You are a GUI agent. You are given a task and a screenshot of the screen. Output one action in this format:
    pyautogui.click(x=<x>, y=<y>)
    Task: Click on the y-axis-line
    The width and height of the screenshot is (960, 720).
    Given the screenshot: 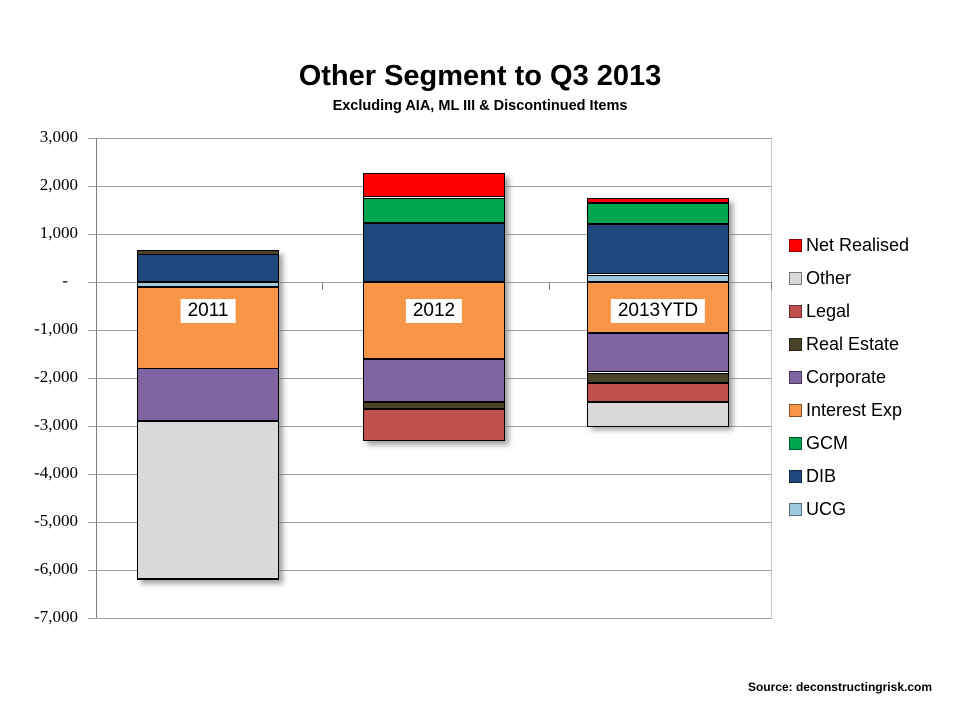 What is the action you would take?
    pyautogui.click(x=96, y=378)
    